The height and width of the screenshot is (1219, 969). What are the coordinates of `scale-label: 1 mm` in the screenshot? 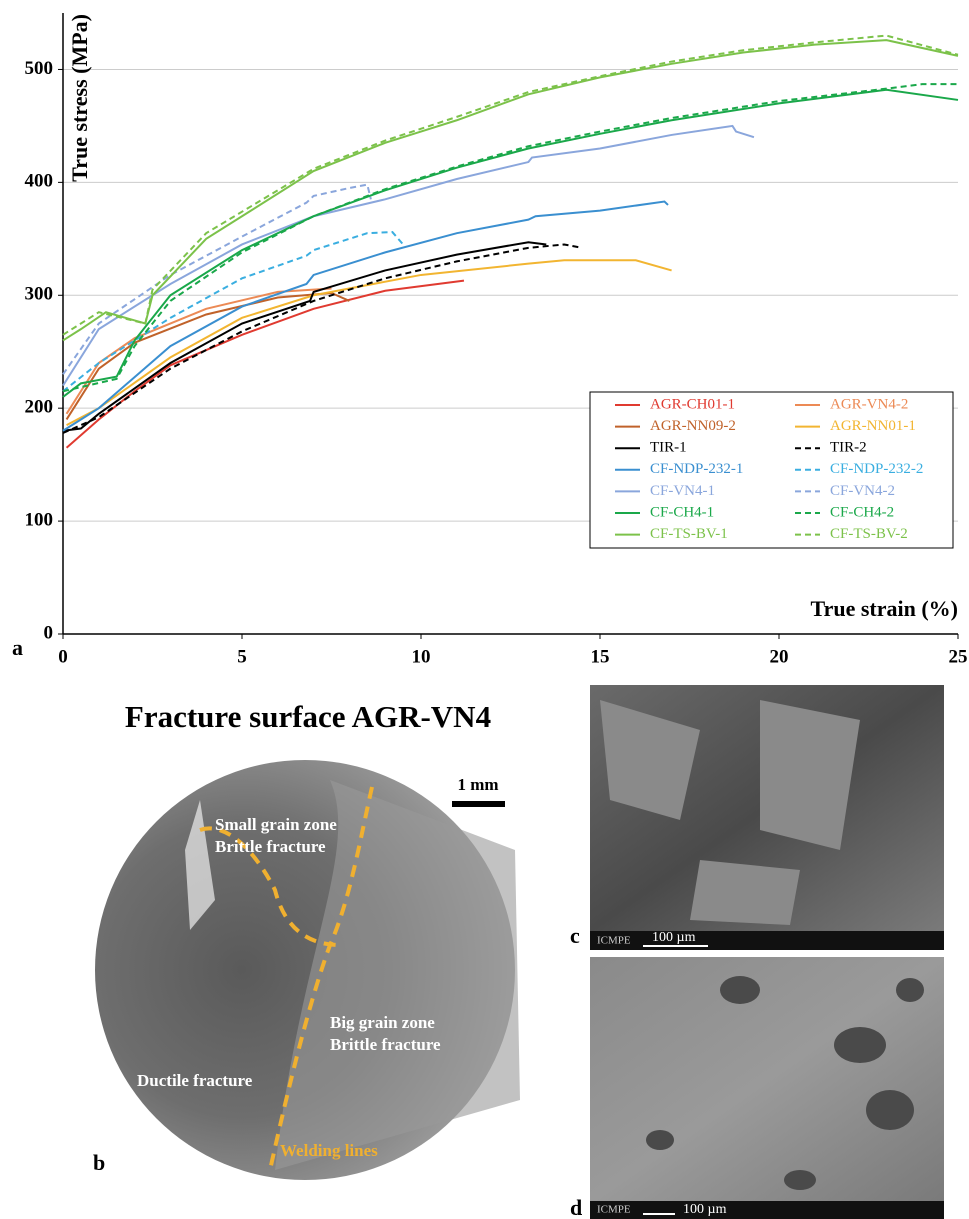 It's located at (477, 784).